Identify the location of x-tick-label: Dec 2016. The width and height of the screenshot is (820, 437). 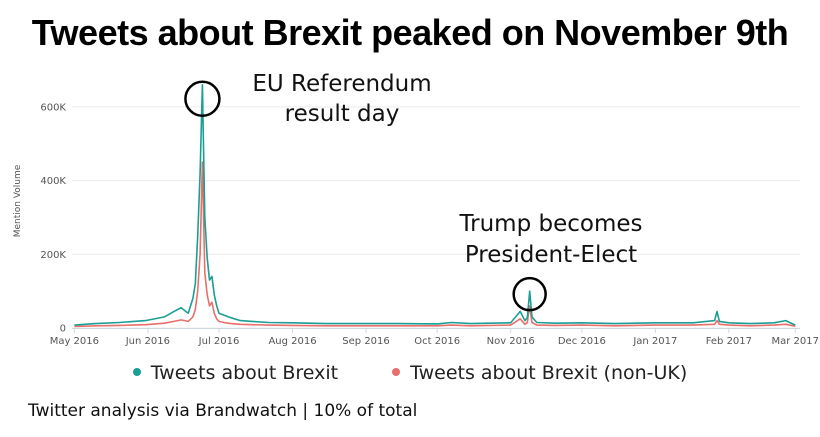
(582, 341).